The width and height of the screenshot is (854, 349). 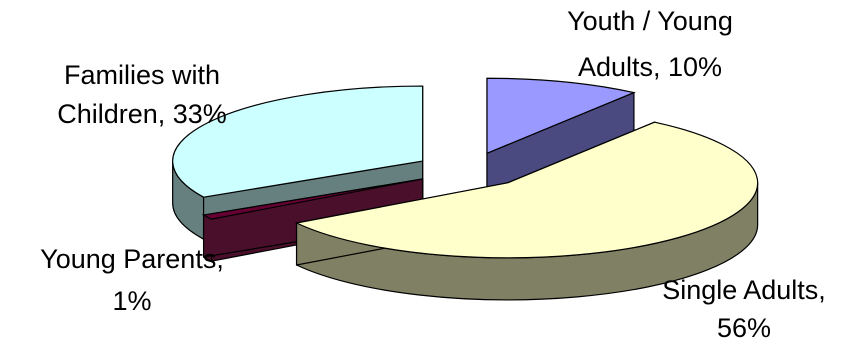 What do you see at coordinates (132, 259) in the screenshot?
I see `label-young-parents-line1: Young Parents,` at bounding box center [132, 259].